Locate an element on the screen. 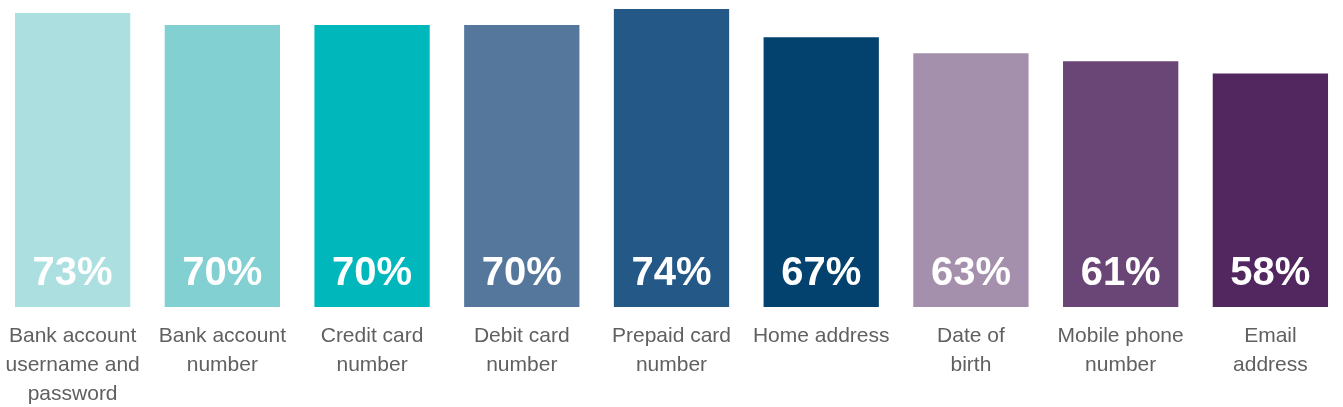 This screenshot has width=1343, height=407. x-tick-label: Mobile phone number is located at coordinates (1120, 349).